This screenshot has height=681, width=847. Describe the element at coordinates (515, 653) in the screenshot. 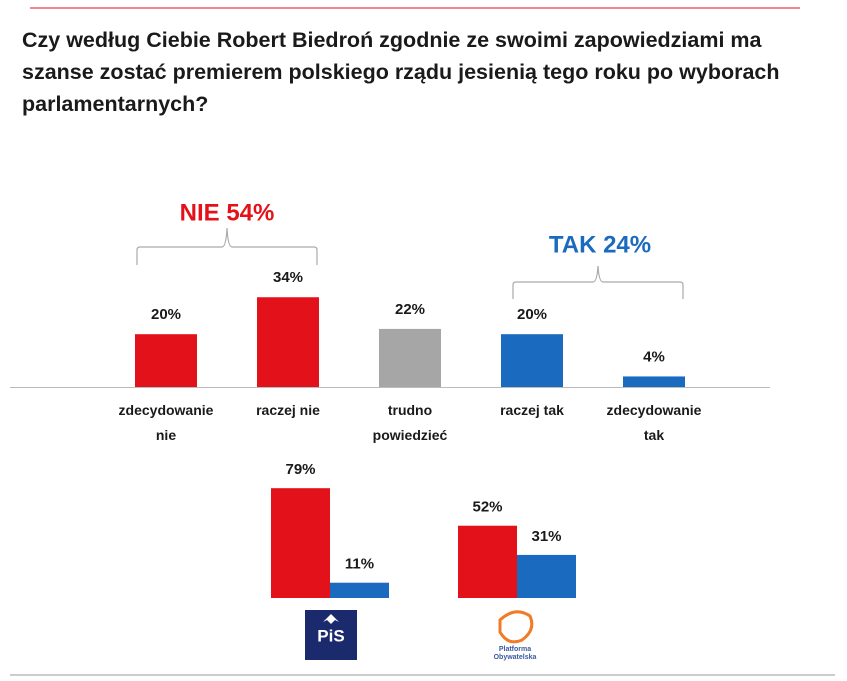

I see `logo-label: Platforma Obywatelska` at that location.